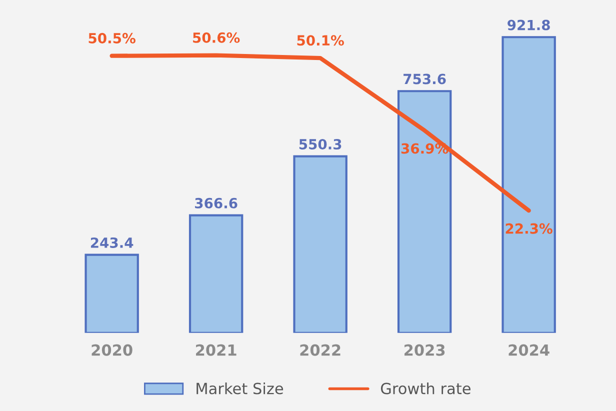 Image resolution: width=616 pixels, height=411 pixels. I want to click on x-tick-label: 2022, so click(320, 350).